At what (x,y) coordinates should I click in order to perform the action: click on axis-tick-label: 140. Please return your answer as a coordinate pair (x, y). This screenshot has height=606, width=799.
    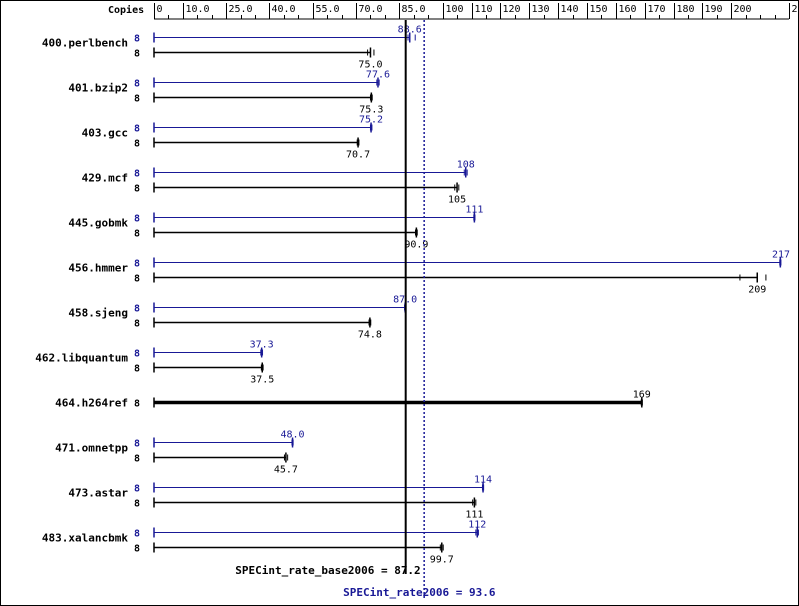
    Looking at the image, I should click on (570, 9).